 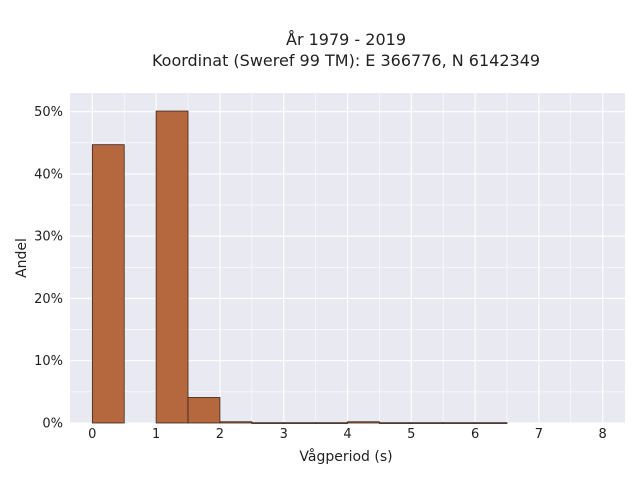 What do you see at coordinates (22, 258) in the screenshot?
I see `y-axis-label: Andel` at bounding box center [22, 258].